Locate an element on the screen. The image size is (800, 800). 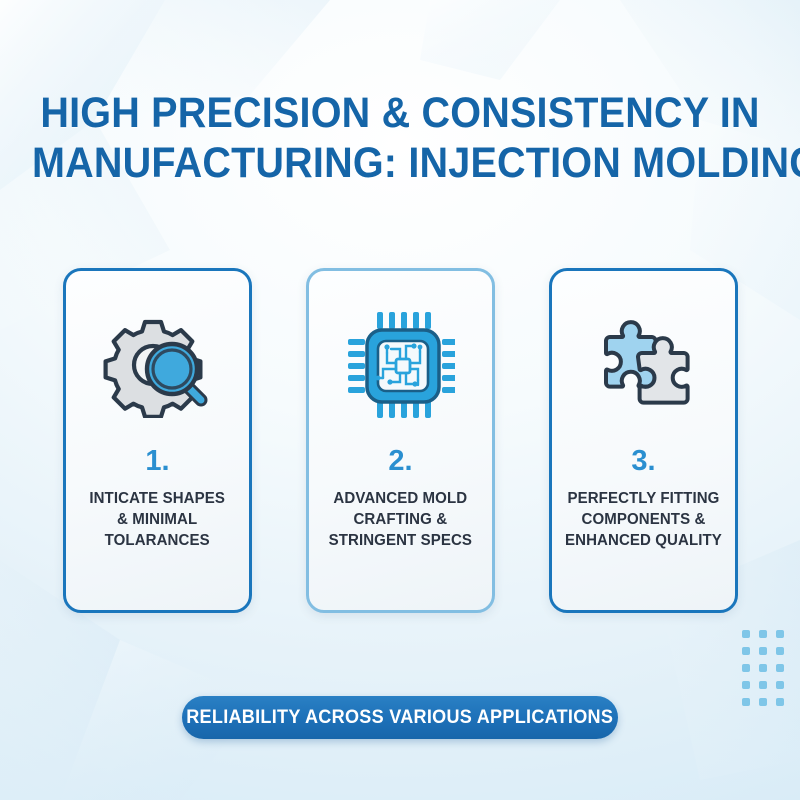
card-number: 3. is located at coordinates (643, 461).